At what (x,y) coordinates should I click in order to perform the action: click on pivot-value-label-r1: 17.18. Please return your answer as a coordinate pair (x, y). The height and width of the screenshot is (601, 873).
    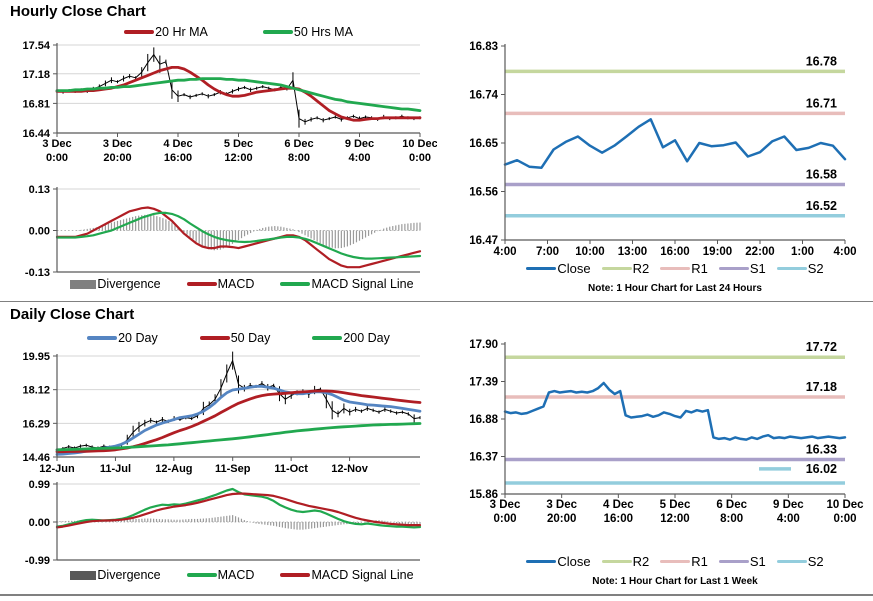
    Looking at the image, I should click on (821, 387).